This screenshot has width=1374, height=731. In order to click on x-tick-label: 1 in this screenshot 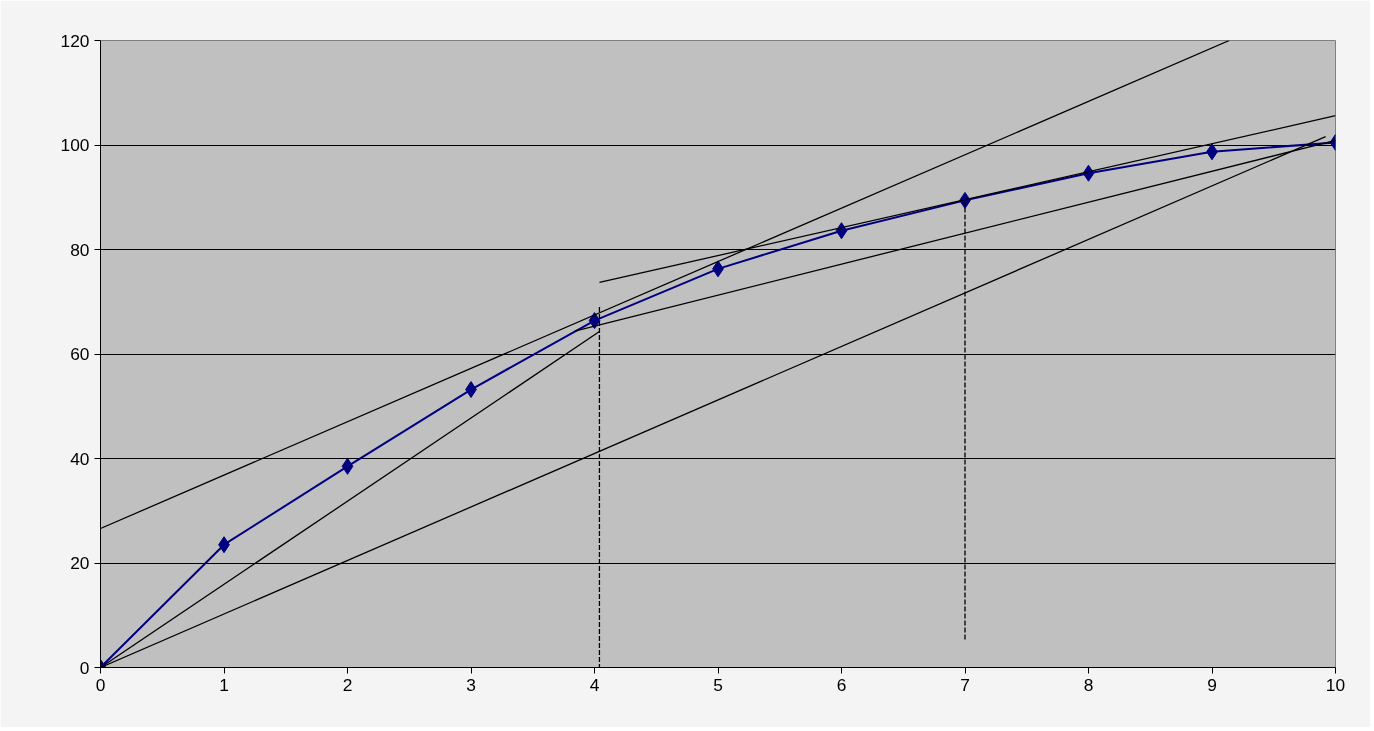, I will do `click(224, 684)`.